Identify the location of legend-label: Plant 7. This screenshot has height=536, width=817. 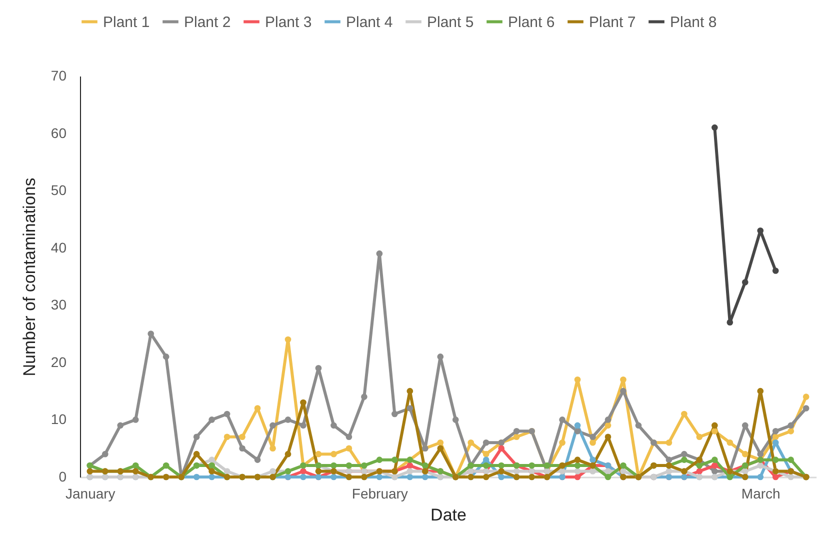
(612, 22).